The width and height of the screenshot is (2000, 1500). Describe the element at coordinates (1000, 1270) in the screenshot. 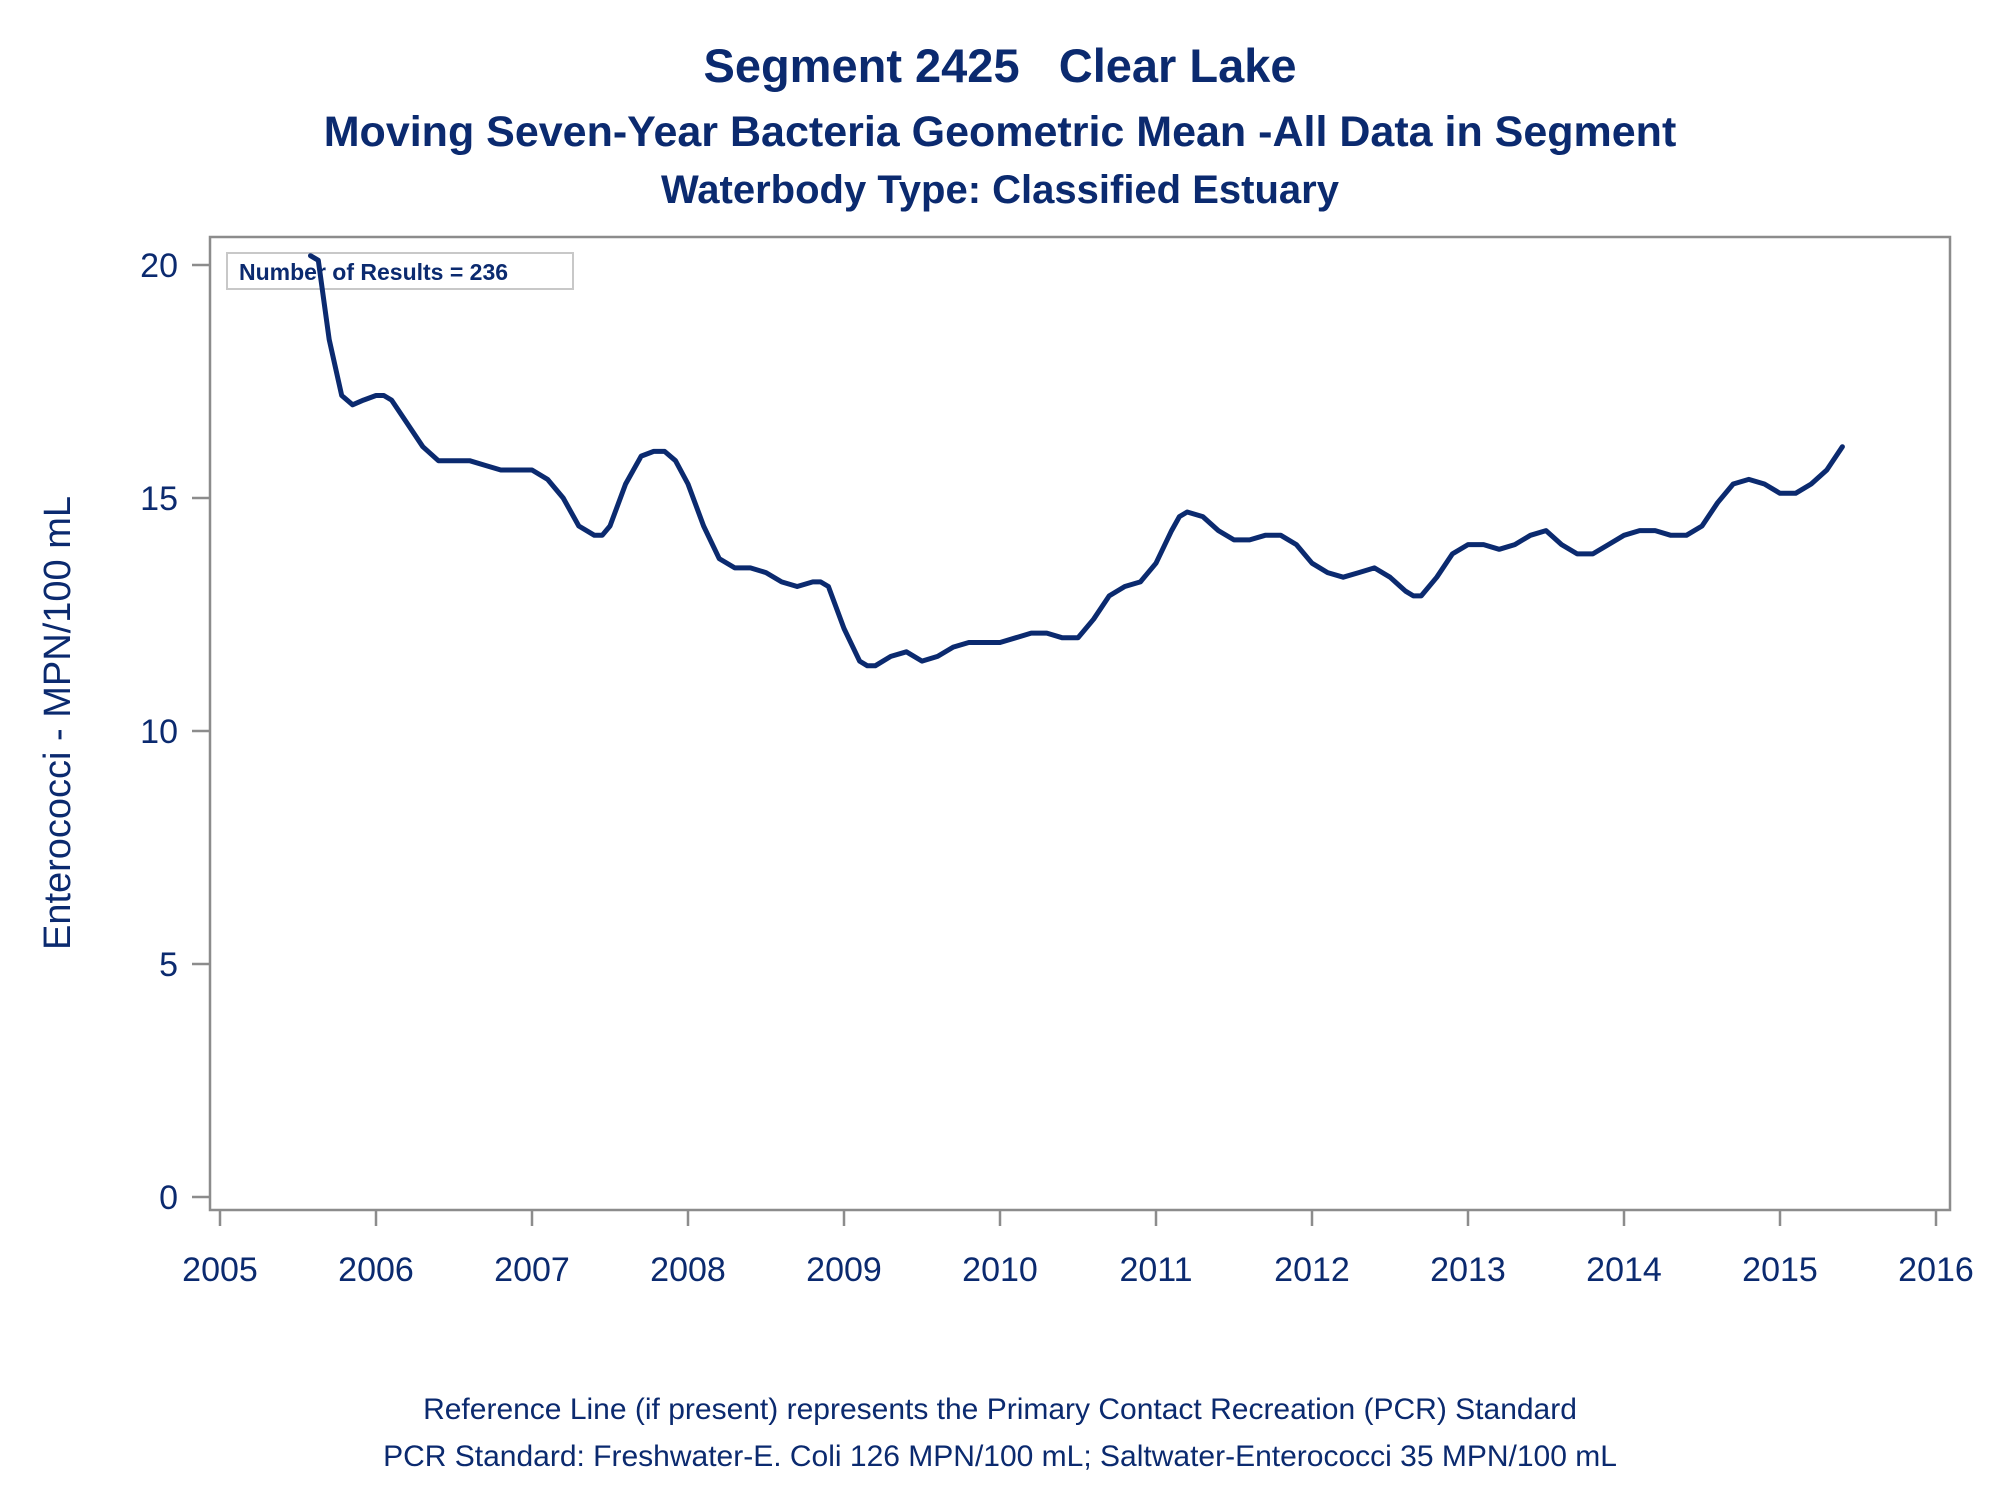

I see `x-tick-label: 2010` at that location.